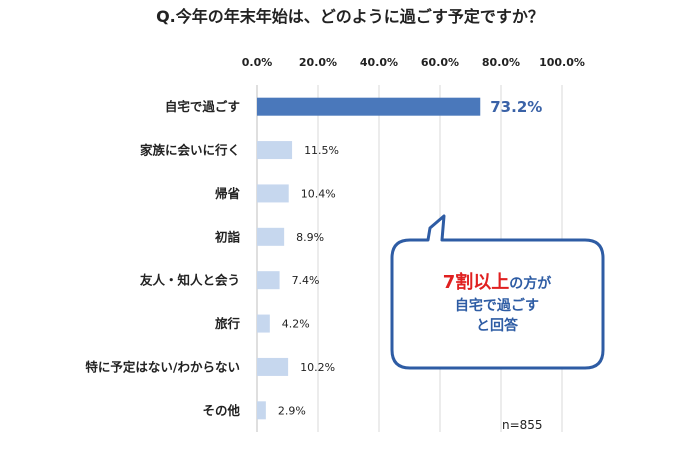  What do you see at coordinates (306, 280) in the screenshot?
I see `data-label: 7.4%` at bounding box center [306, 280].